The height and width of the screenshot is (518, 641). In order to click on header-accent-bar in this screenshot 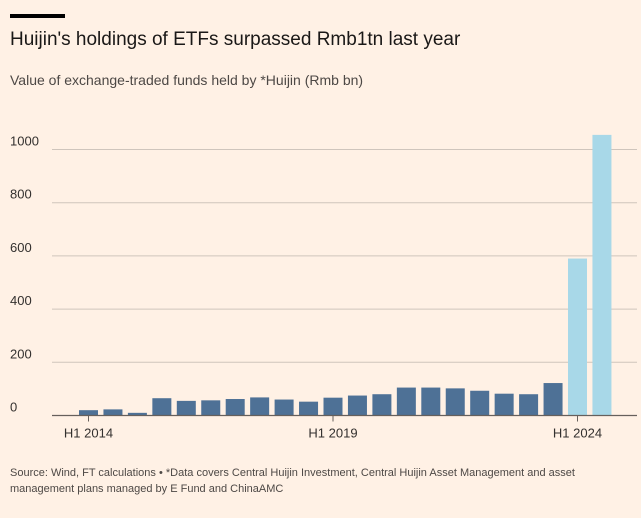, I will do `click(37, 16)`.